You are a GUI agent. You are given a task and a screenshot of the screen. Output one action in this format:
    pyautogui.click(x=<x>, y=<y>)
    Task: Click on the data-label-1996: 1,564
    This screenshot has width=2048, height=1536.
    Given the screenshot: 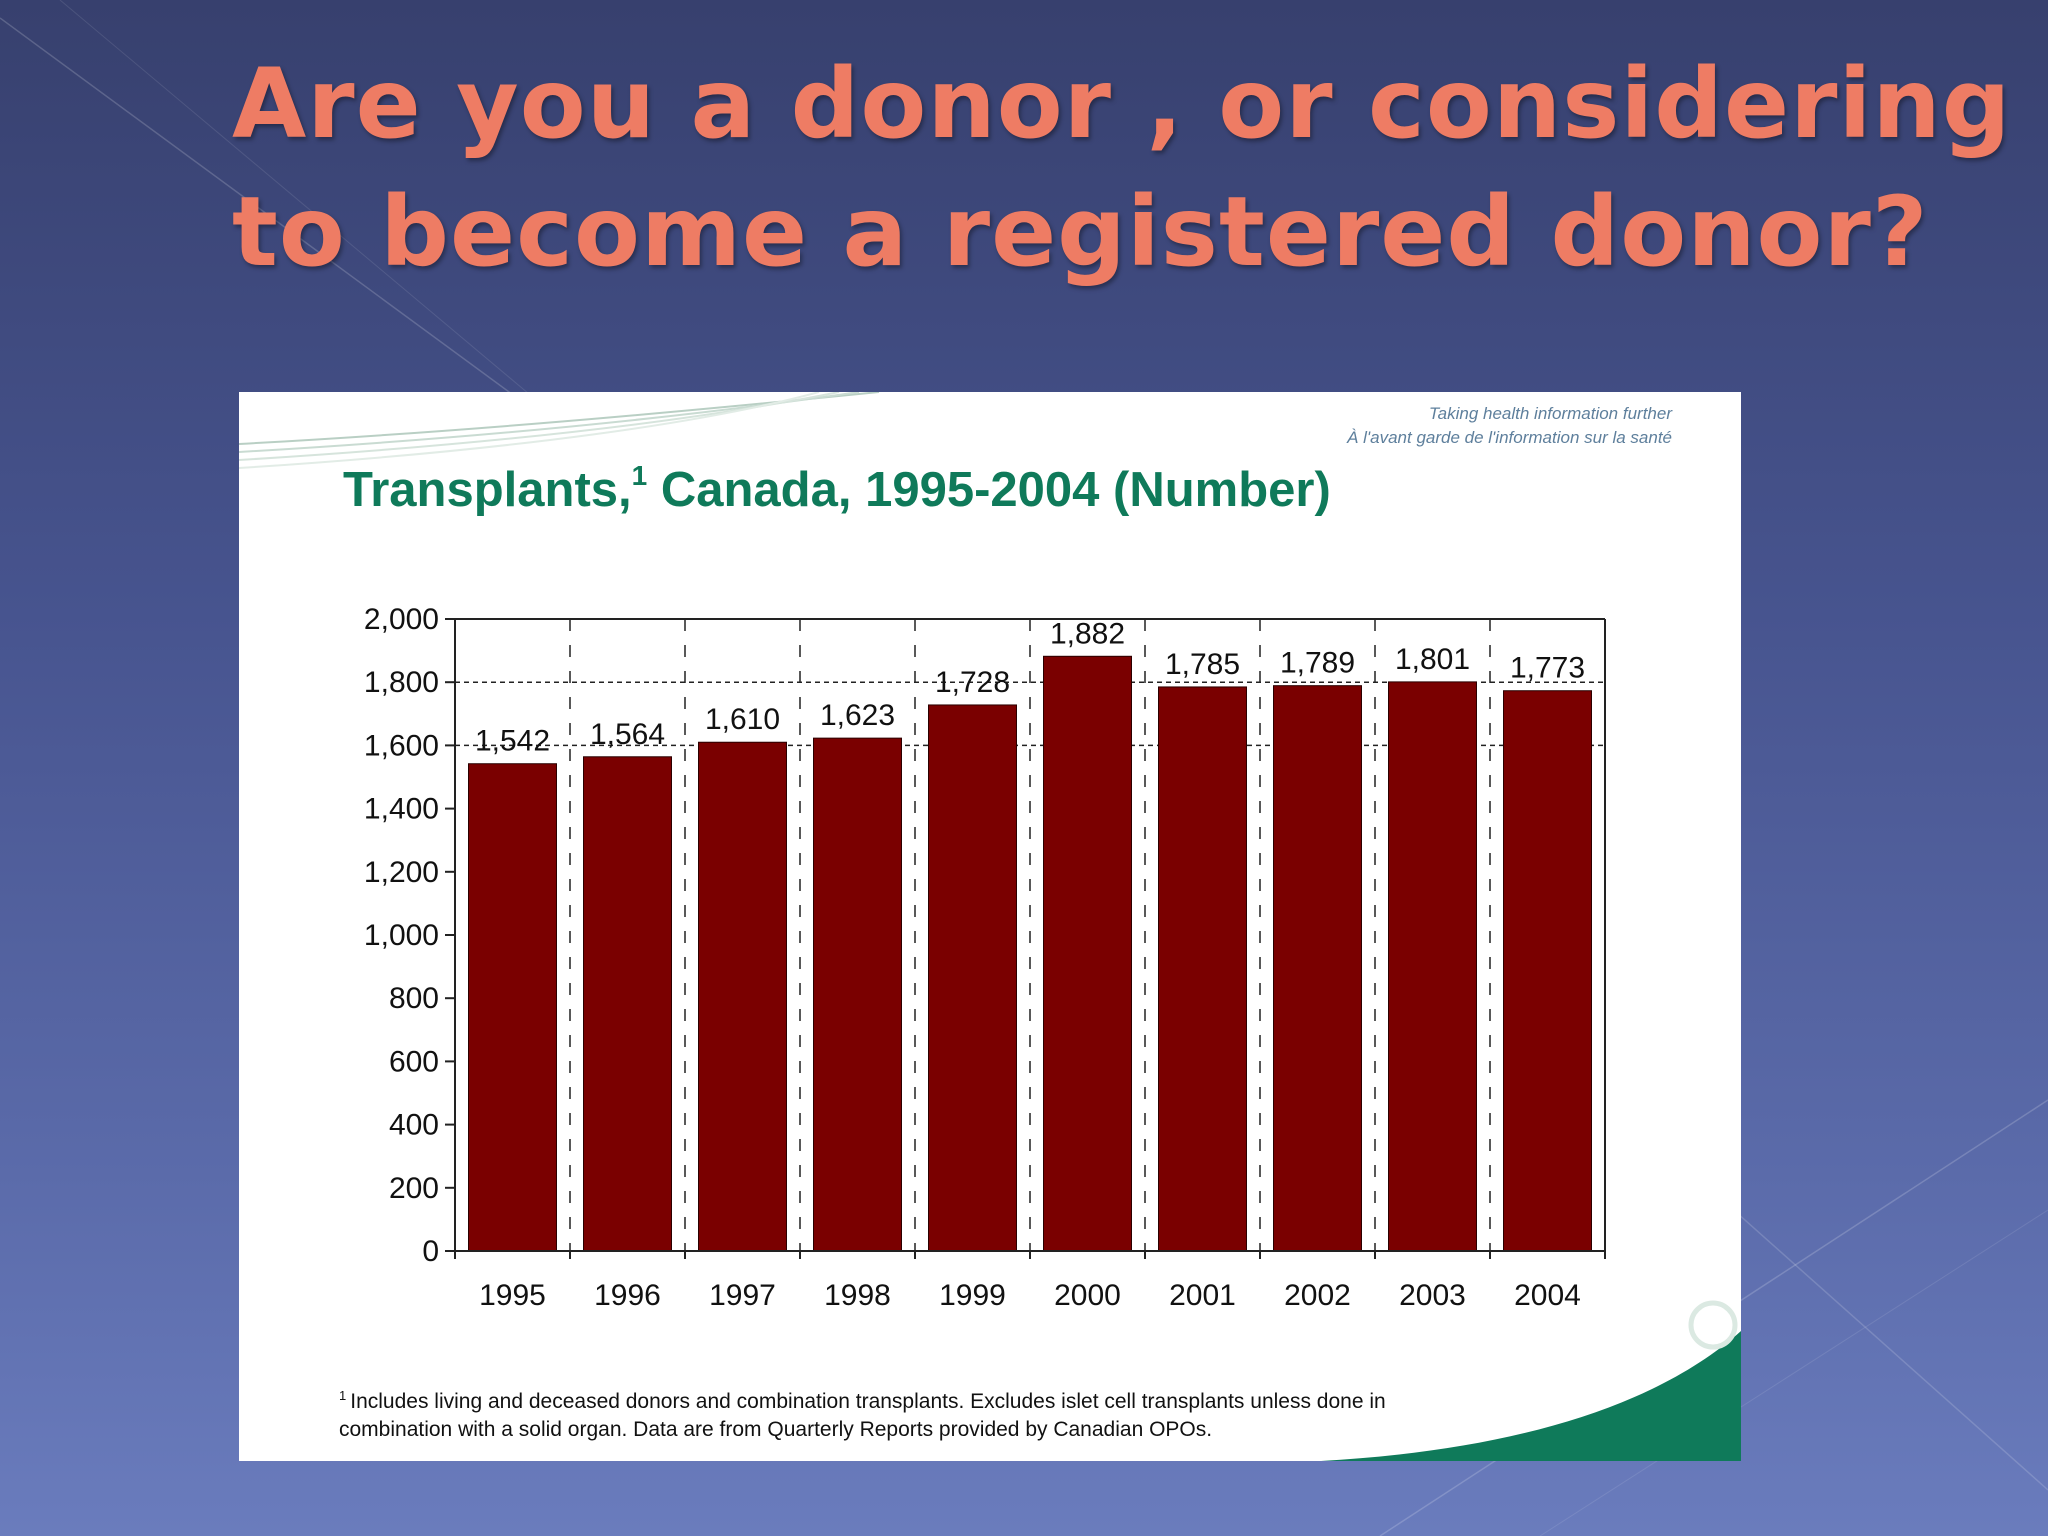 What is the action you would take?
    pyautogui.click(x=627, y=734)
    